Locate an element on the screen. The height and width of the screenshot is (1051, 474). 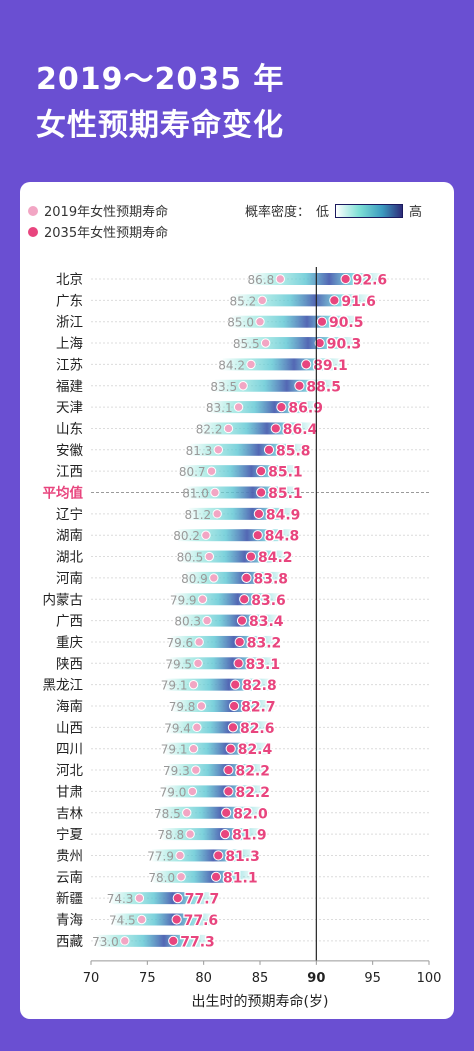
legend-2035: 2035年女性预期寿命 is located at coordinates (98, 231).